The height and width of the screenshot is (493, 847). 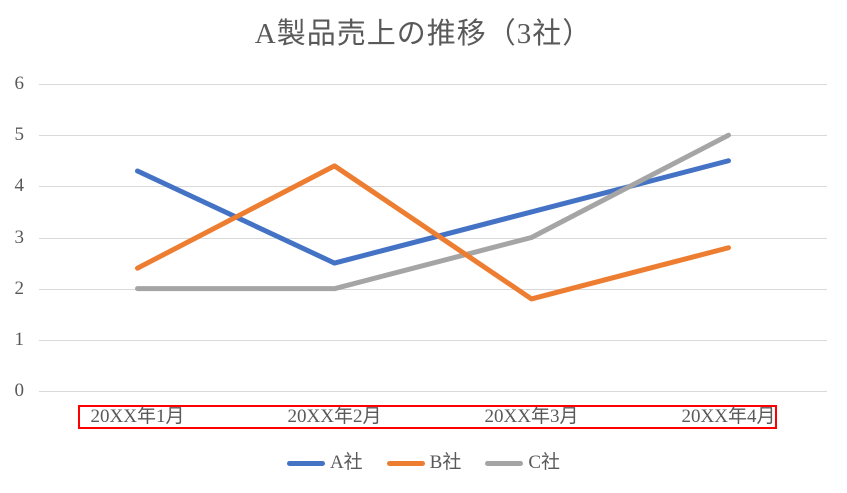 What do you see at coordinates (19, 390) in the screenshot?
I see `y-axis-tick-label: 0` at bounding box center [19, 390].